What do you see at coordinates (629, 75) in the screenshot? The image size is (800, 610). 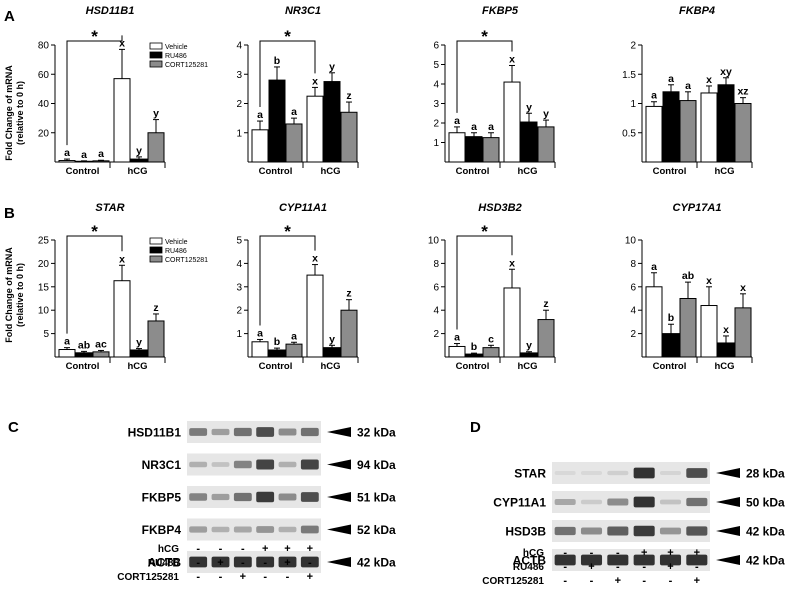 I see `y-tick-label: 1.5` at bounding box center [629, 75].